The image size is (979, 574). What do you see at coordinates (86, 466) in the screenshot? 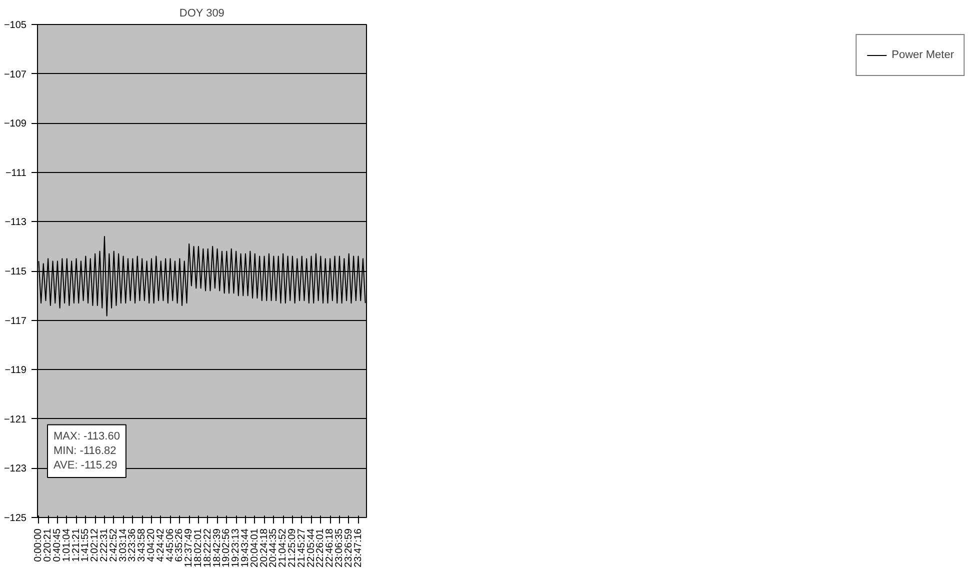
I see `annotation: AVE: -115.29` at bounding box center [86, 466].